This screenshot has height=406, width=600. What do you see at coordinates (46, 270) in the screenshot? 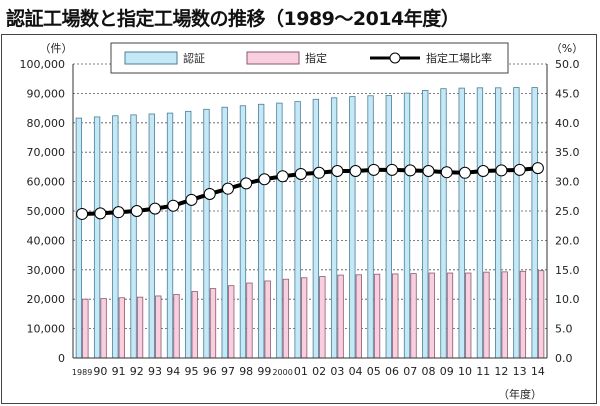
I see `y-tick-label: 30,000` at bounding box center [46, 270].